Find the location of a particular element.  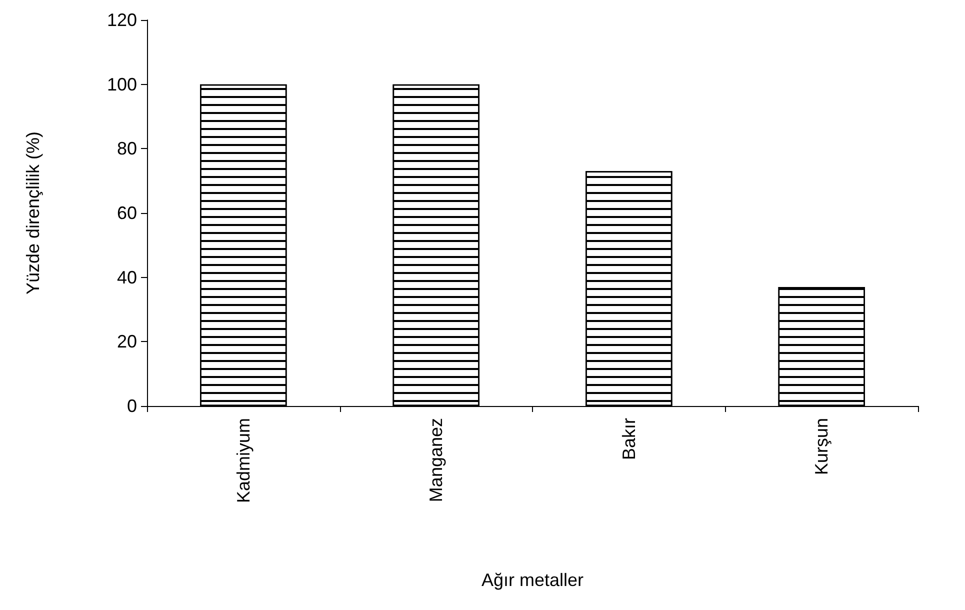

x-tick-label: Kadmiyum is located at coordinates (243, 461).